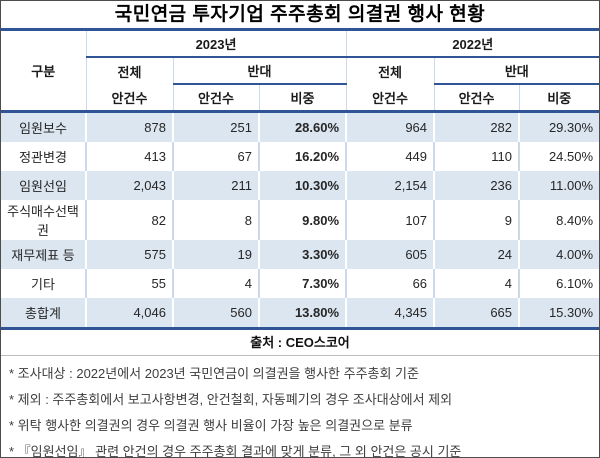  Describe the element at coordinates (558, 314) in the screenshot. I see `cell-2022-ratio: 15.30%` at that location.